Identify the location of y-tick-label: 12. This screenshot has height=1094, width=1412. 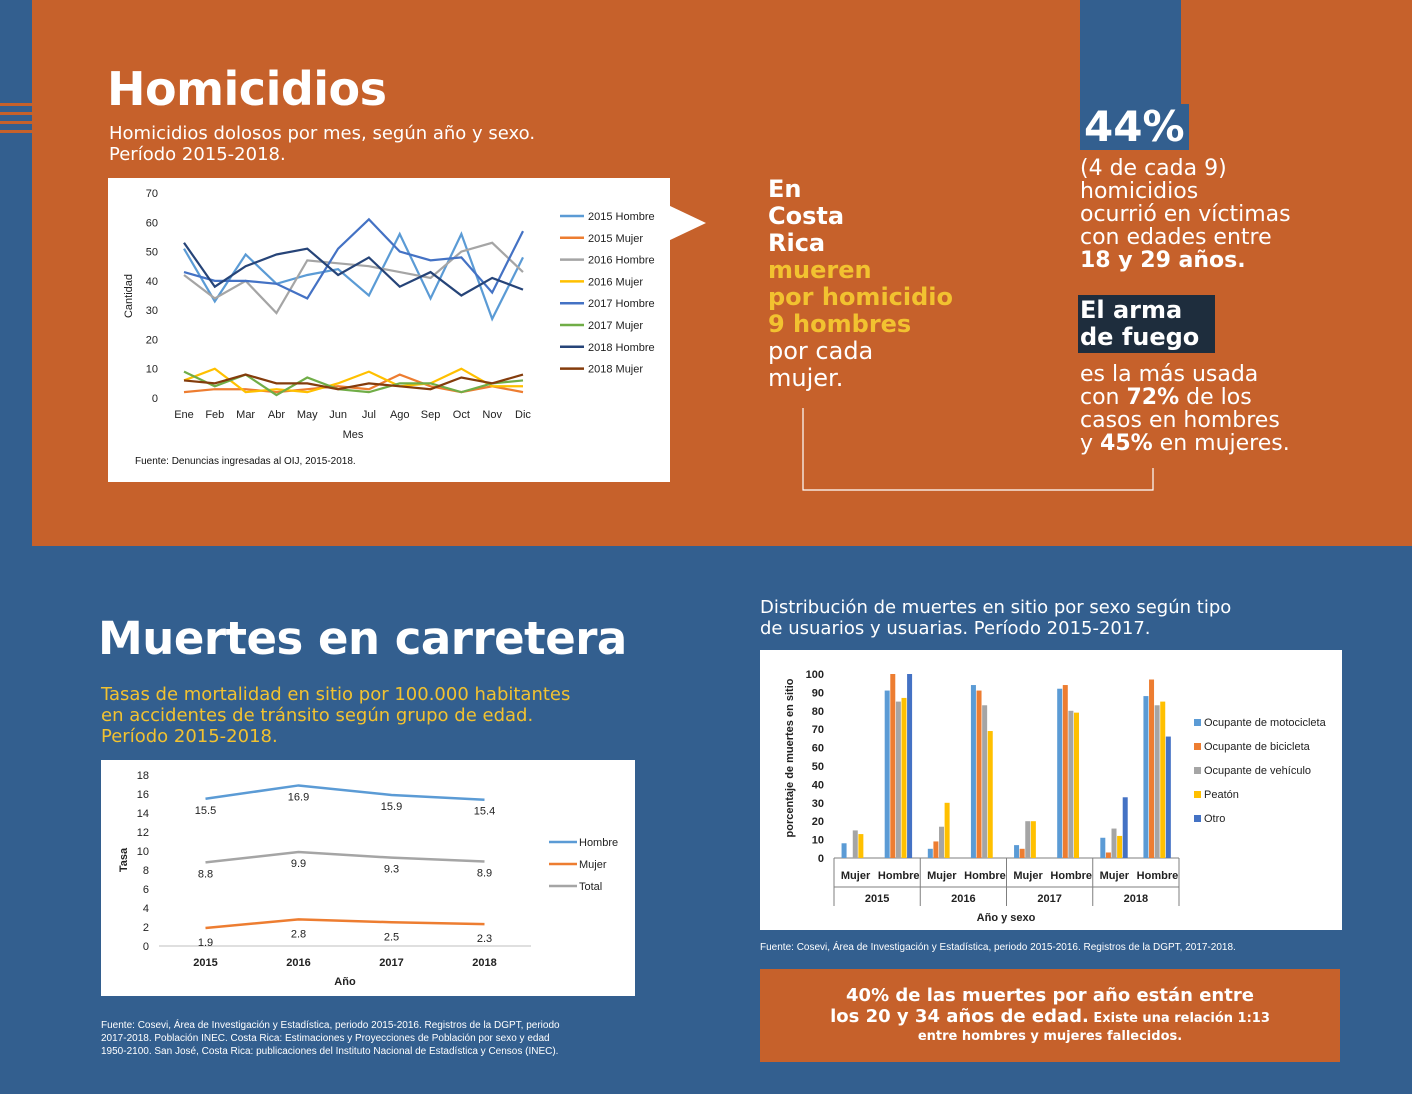
(143, 833).